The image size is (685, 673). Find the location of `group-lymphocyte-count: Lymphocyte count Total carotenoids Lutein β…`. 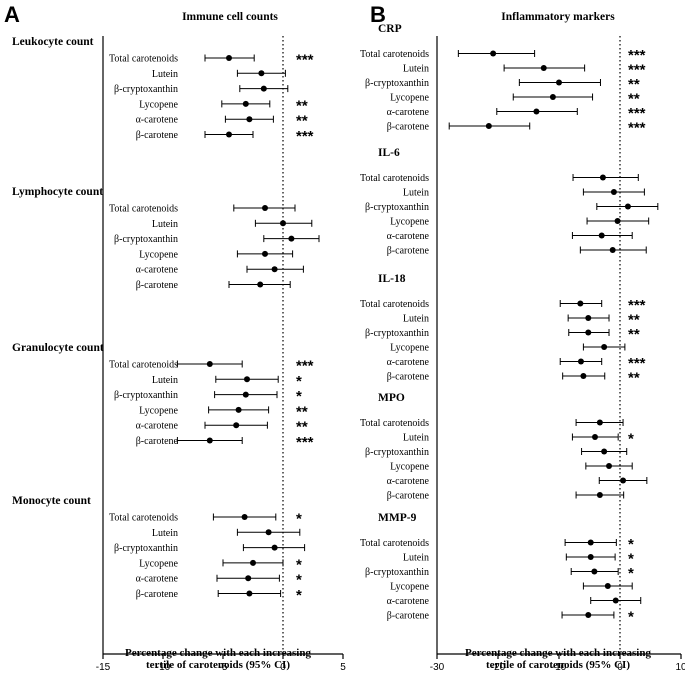

group-lymphocyte-count: Lymphocyte count Total carotenoids Lutein β… is located at coordinates (166, 238).